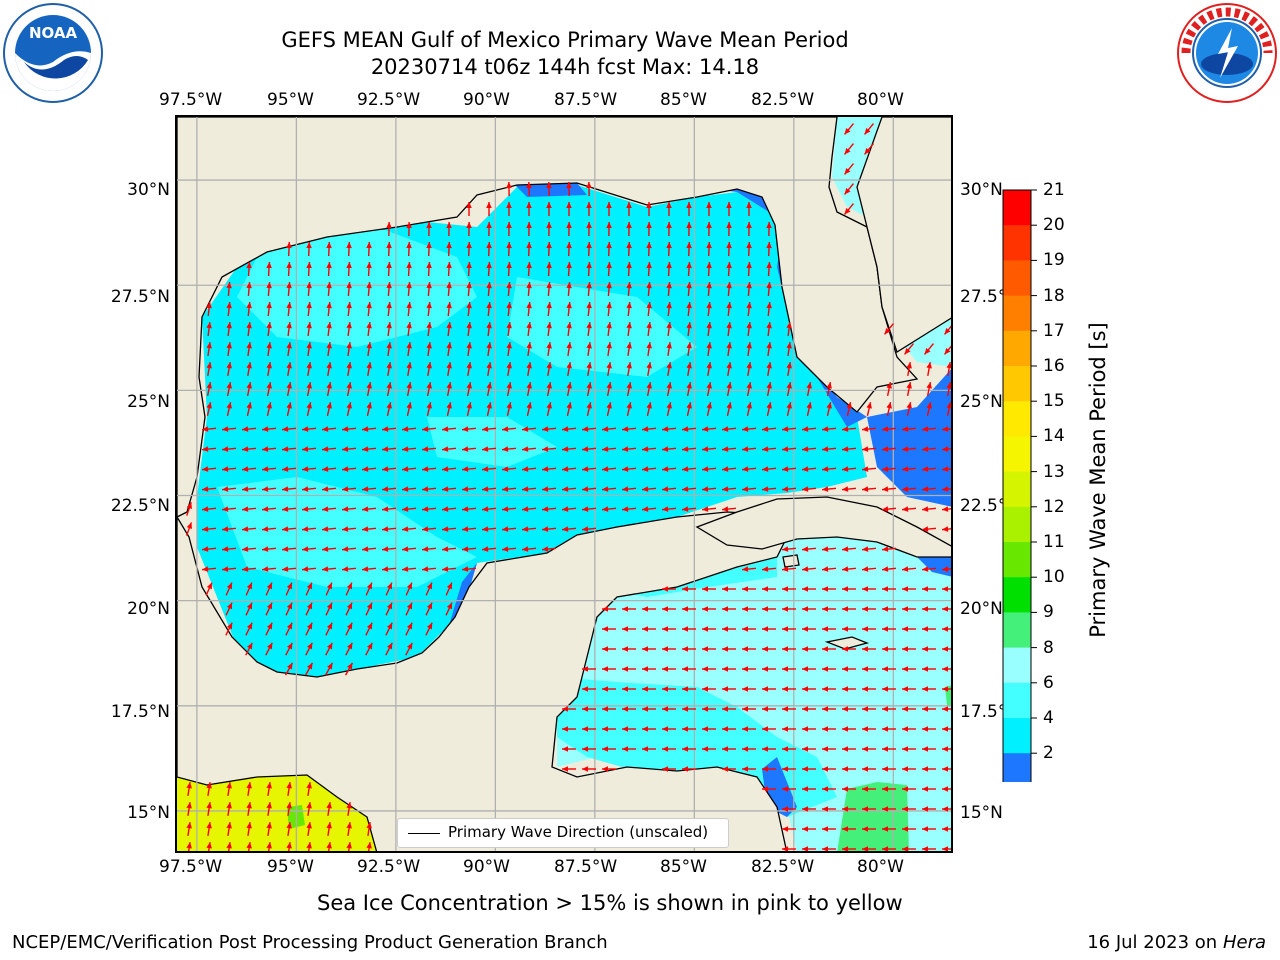  I want to click on colorbar-outline, so click(1017, 485).